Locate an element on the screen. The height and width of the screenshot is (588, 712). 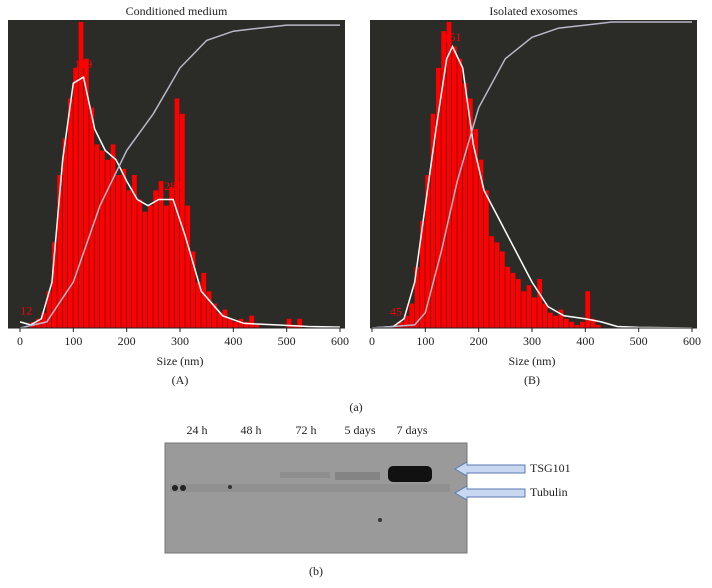
lane-label: 72 h is located at coordinates (306, 430).